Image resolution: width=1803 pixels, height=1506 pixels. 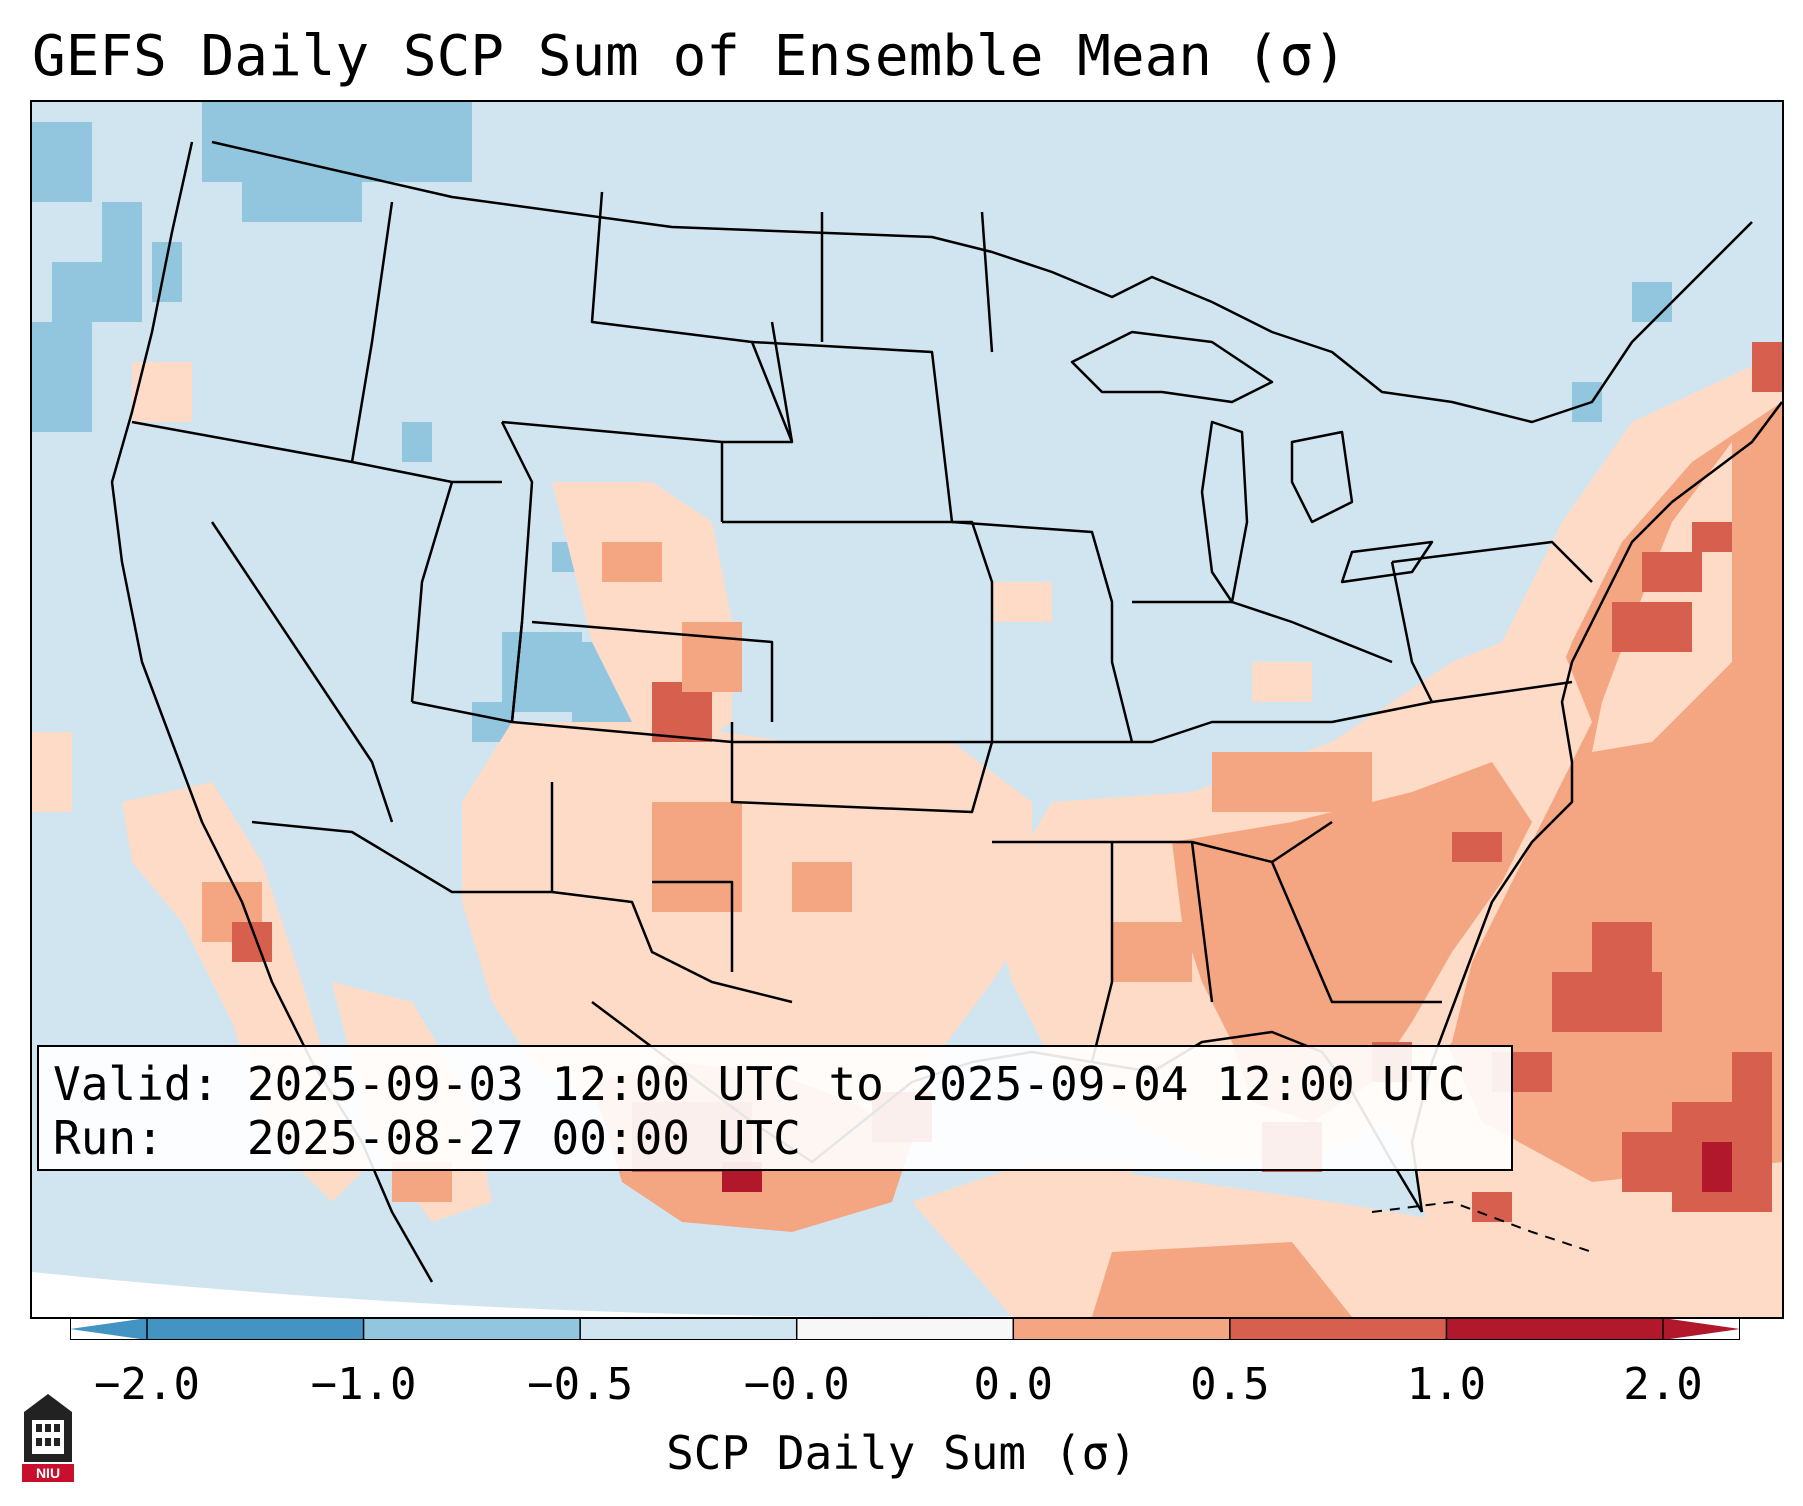 I want to click on valid-label: Valid:, so click(x=136, y=1084).